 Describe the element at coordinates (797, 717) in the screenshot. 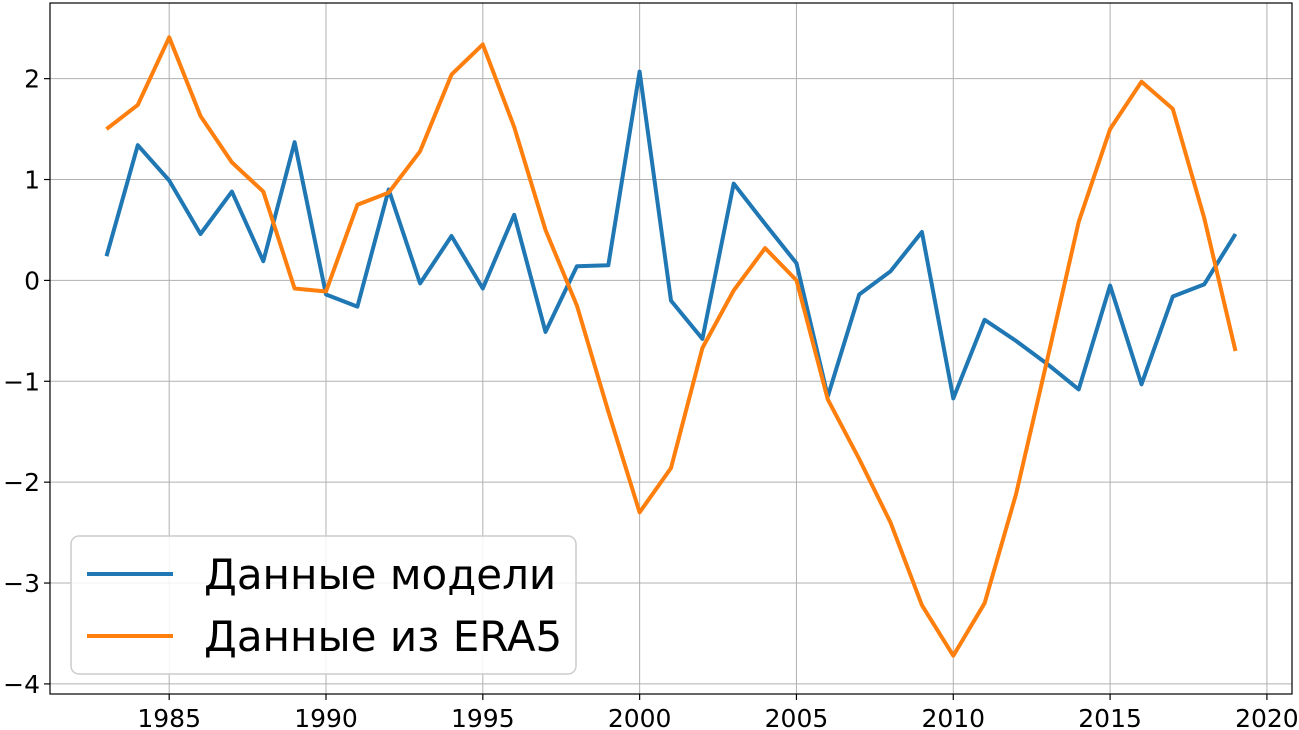

I see `x-tick-label: 2005` at that location.